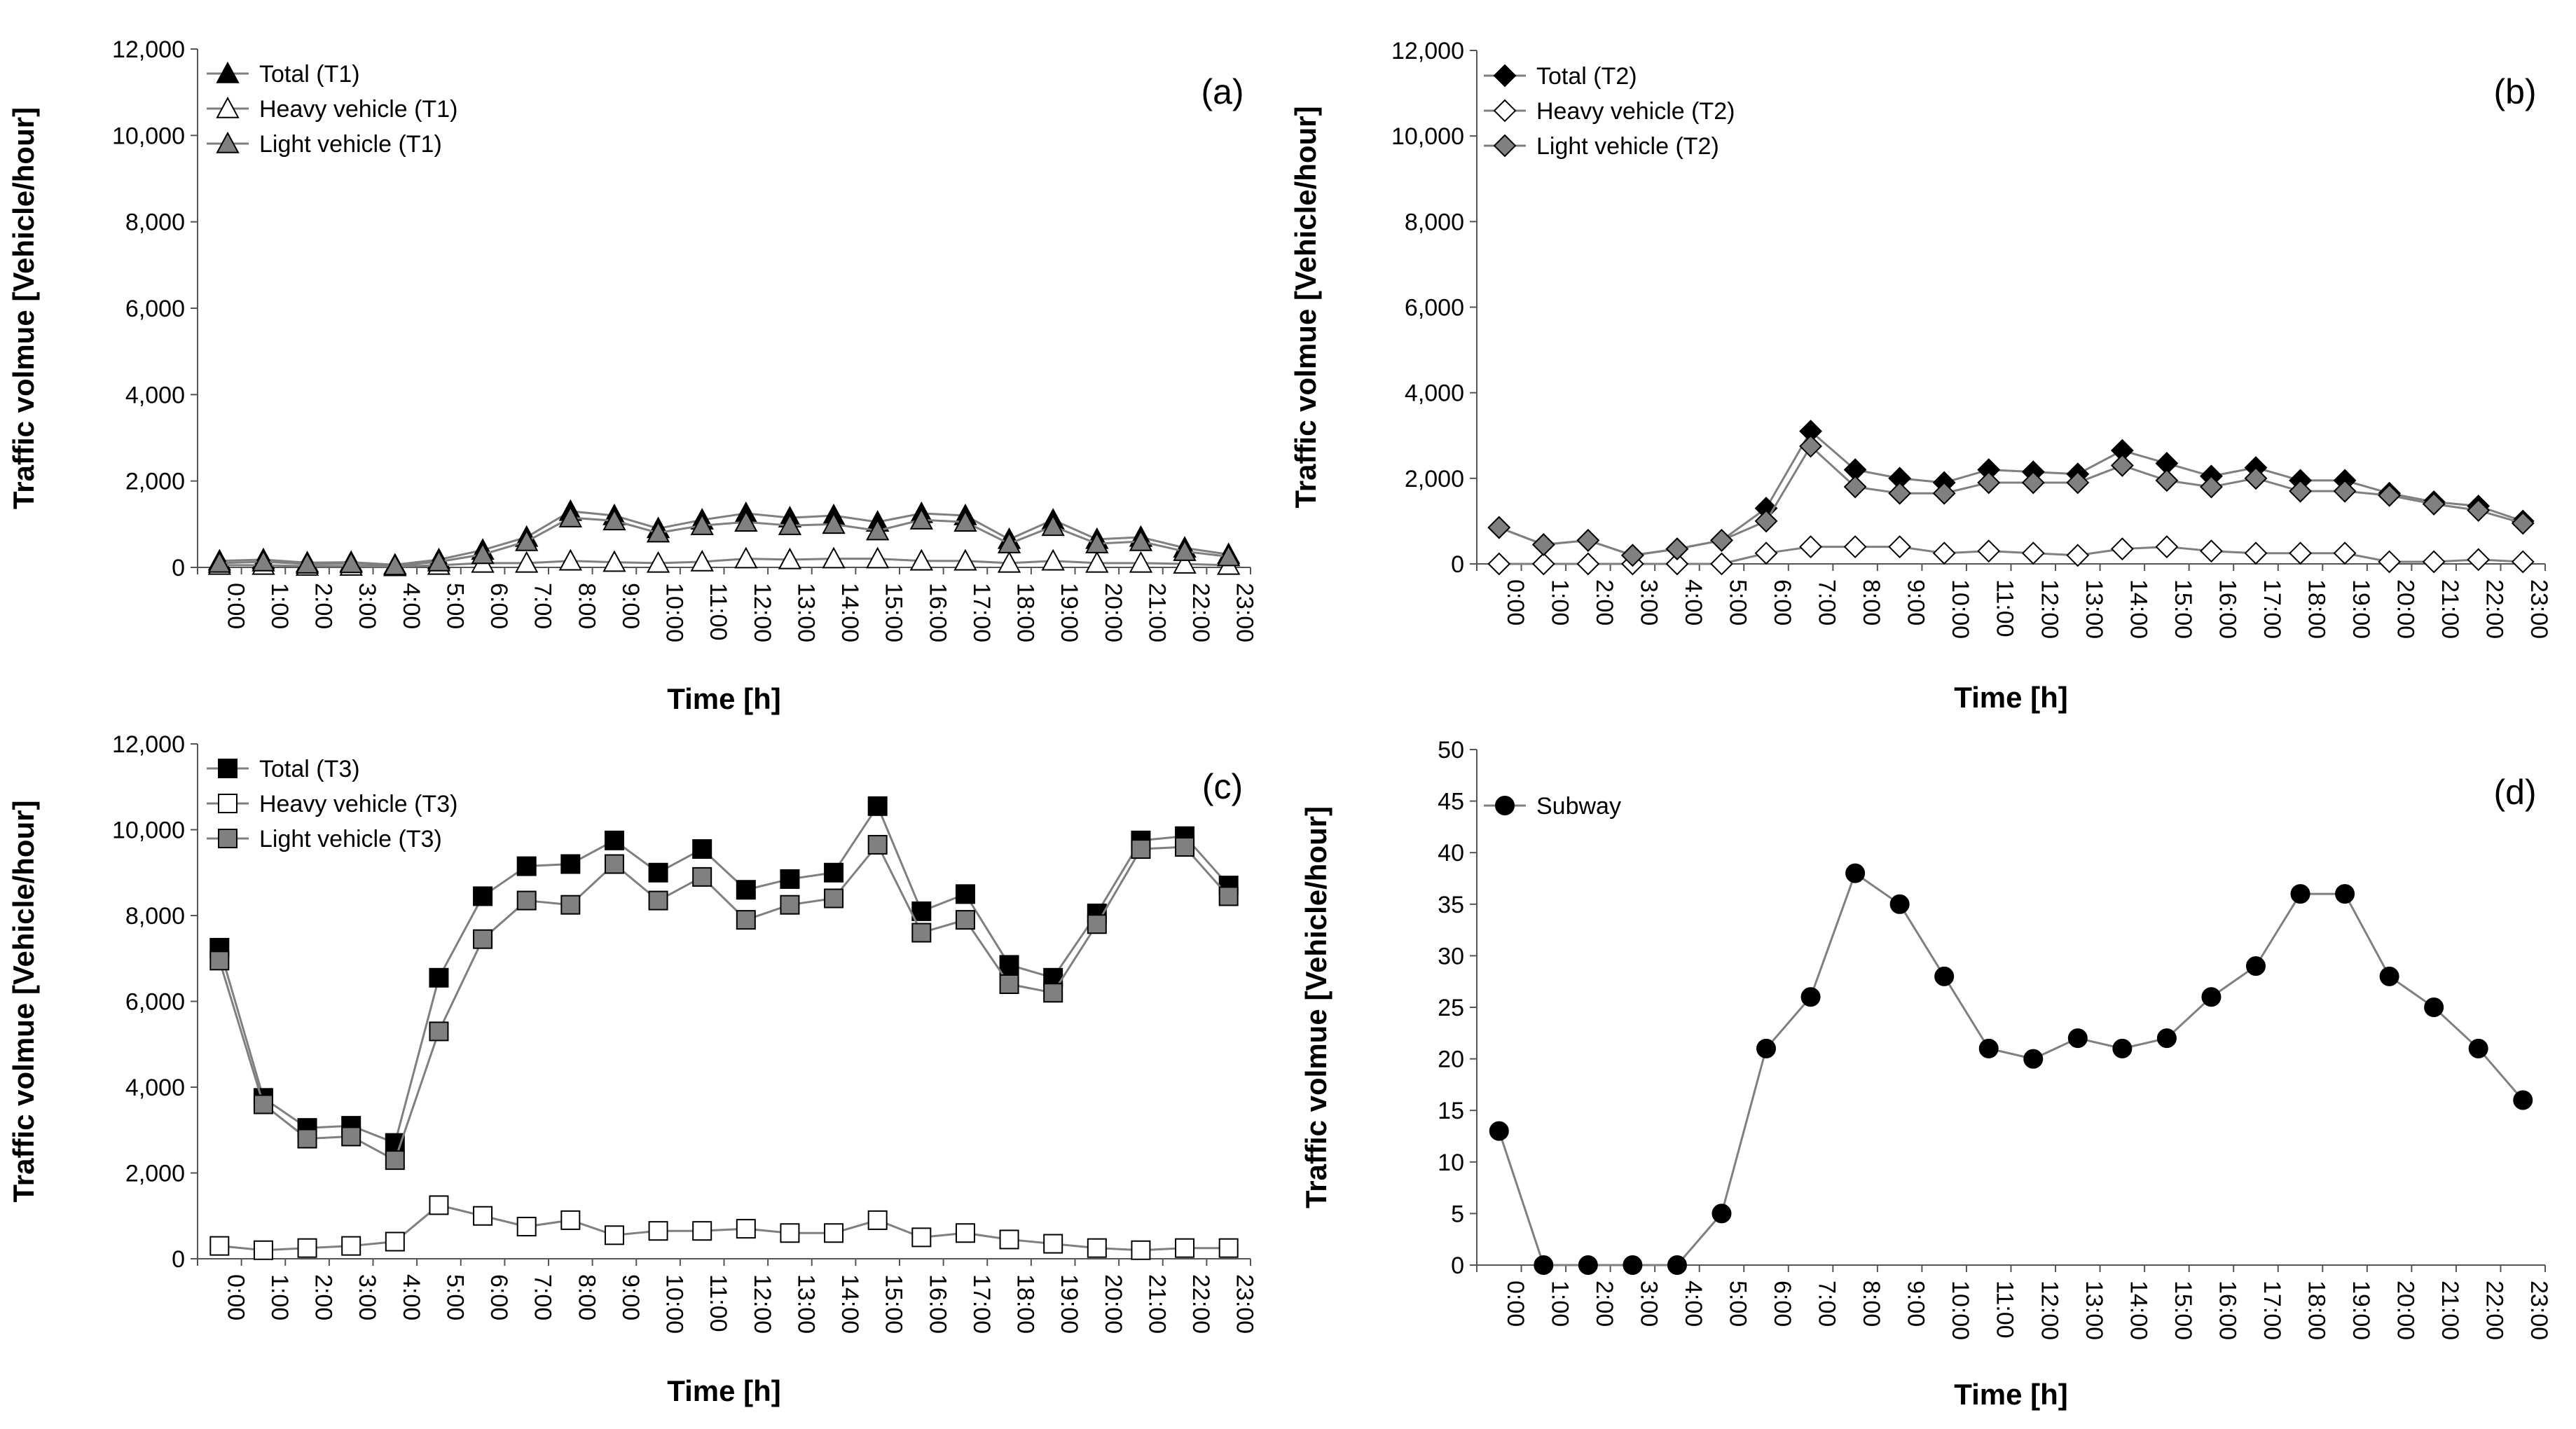  I want to click on y-axis-title: Traffic volmue [Vehicle/hour], so click(1316, 1007).